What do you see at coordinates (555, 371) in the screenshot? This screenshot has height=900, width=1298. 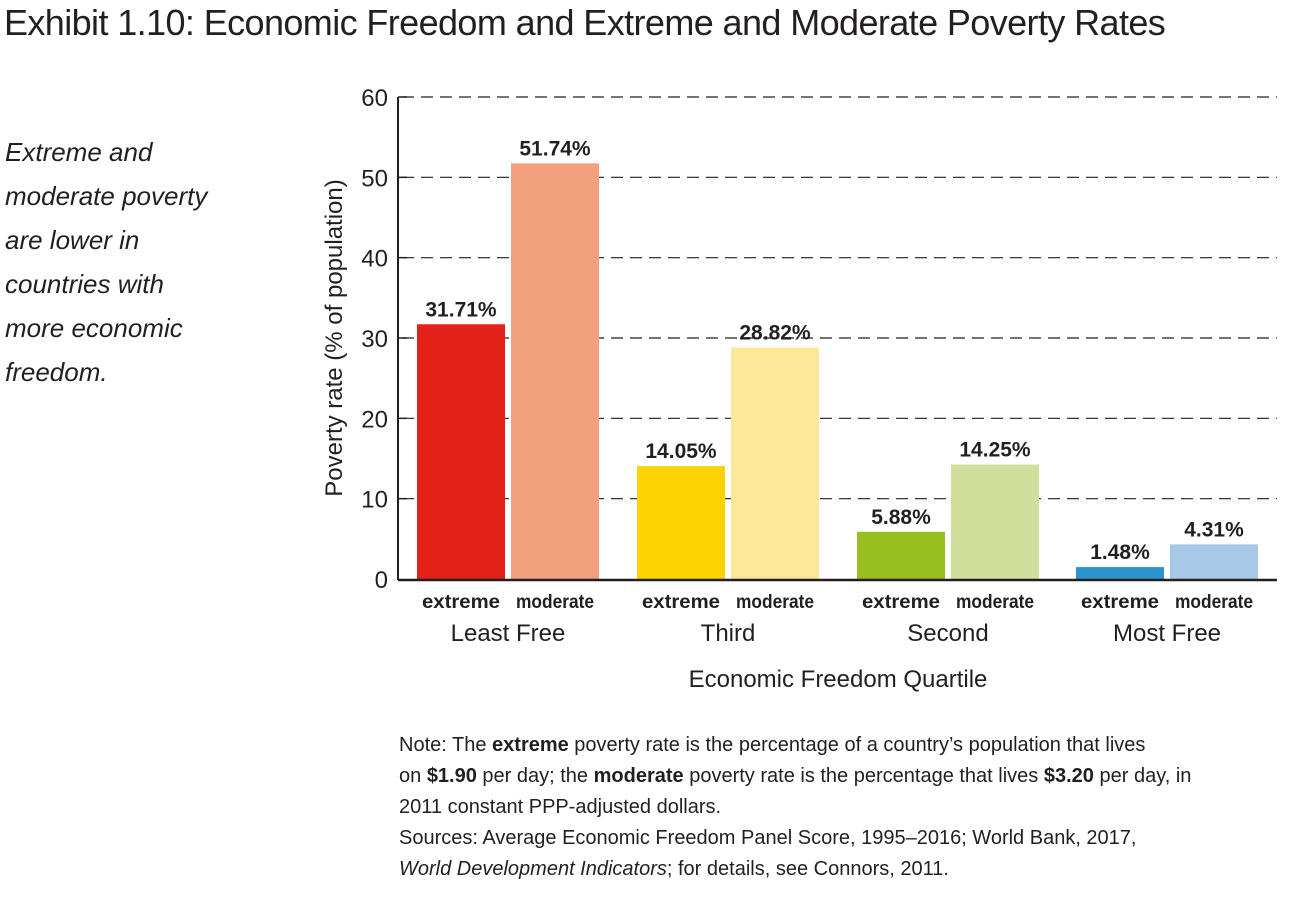 I see `bar-moderate-least-free` at bounding box center [555, 371].